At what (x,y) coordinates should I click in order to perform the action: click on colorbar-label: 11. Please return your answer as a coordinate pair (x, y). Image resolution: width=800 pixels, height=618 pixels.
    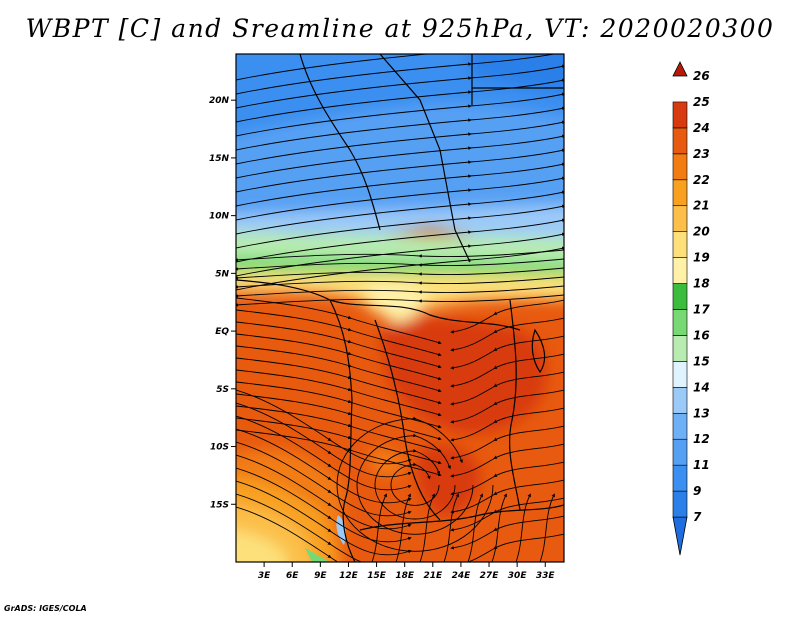
    Looking at the image, I should click on (701, 465).